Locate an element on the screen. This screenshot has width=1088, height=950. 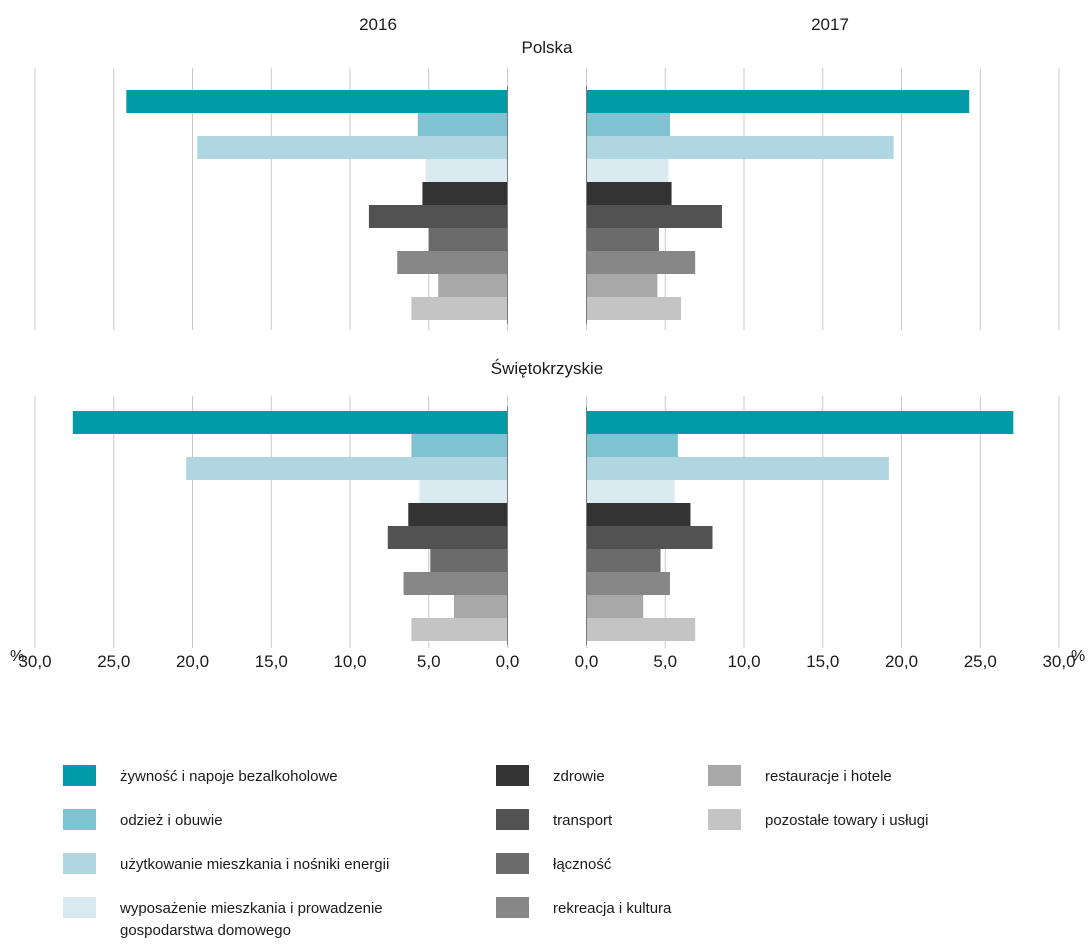
legend-label-9: pozostałe towary i usługi is located at coordinates (846, 820).